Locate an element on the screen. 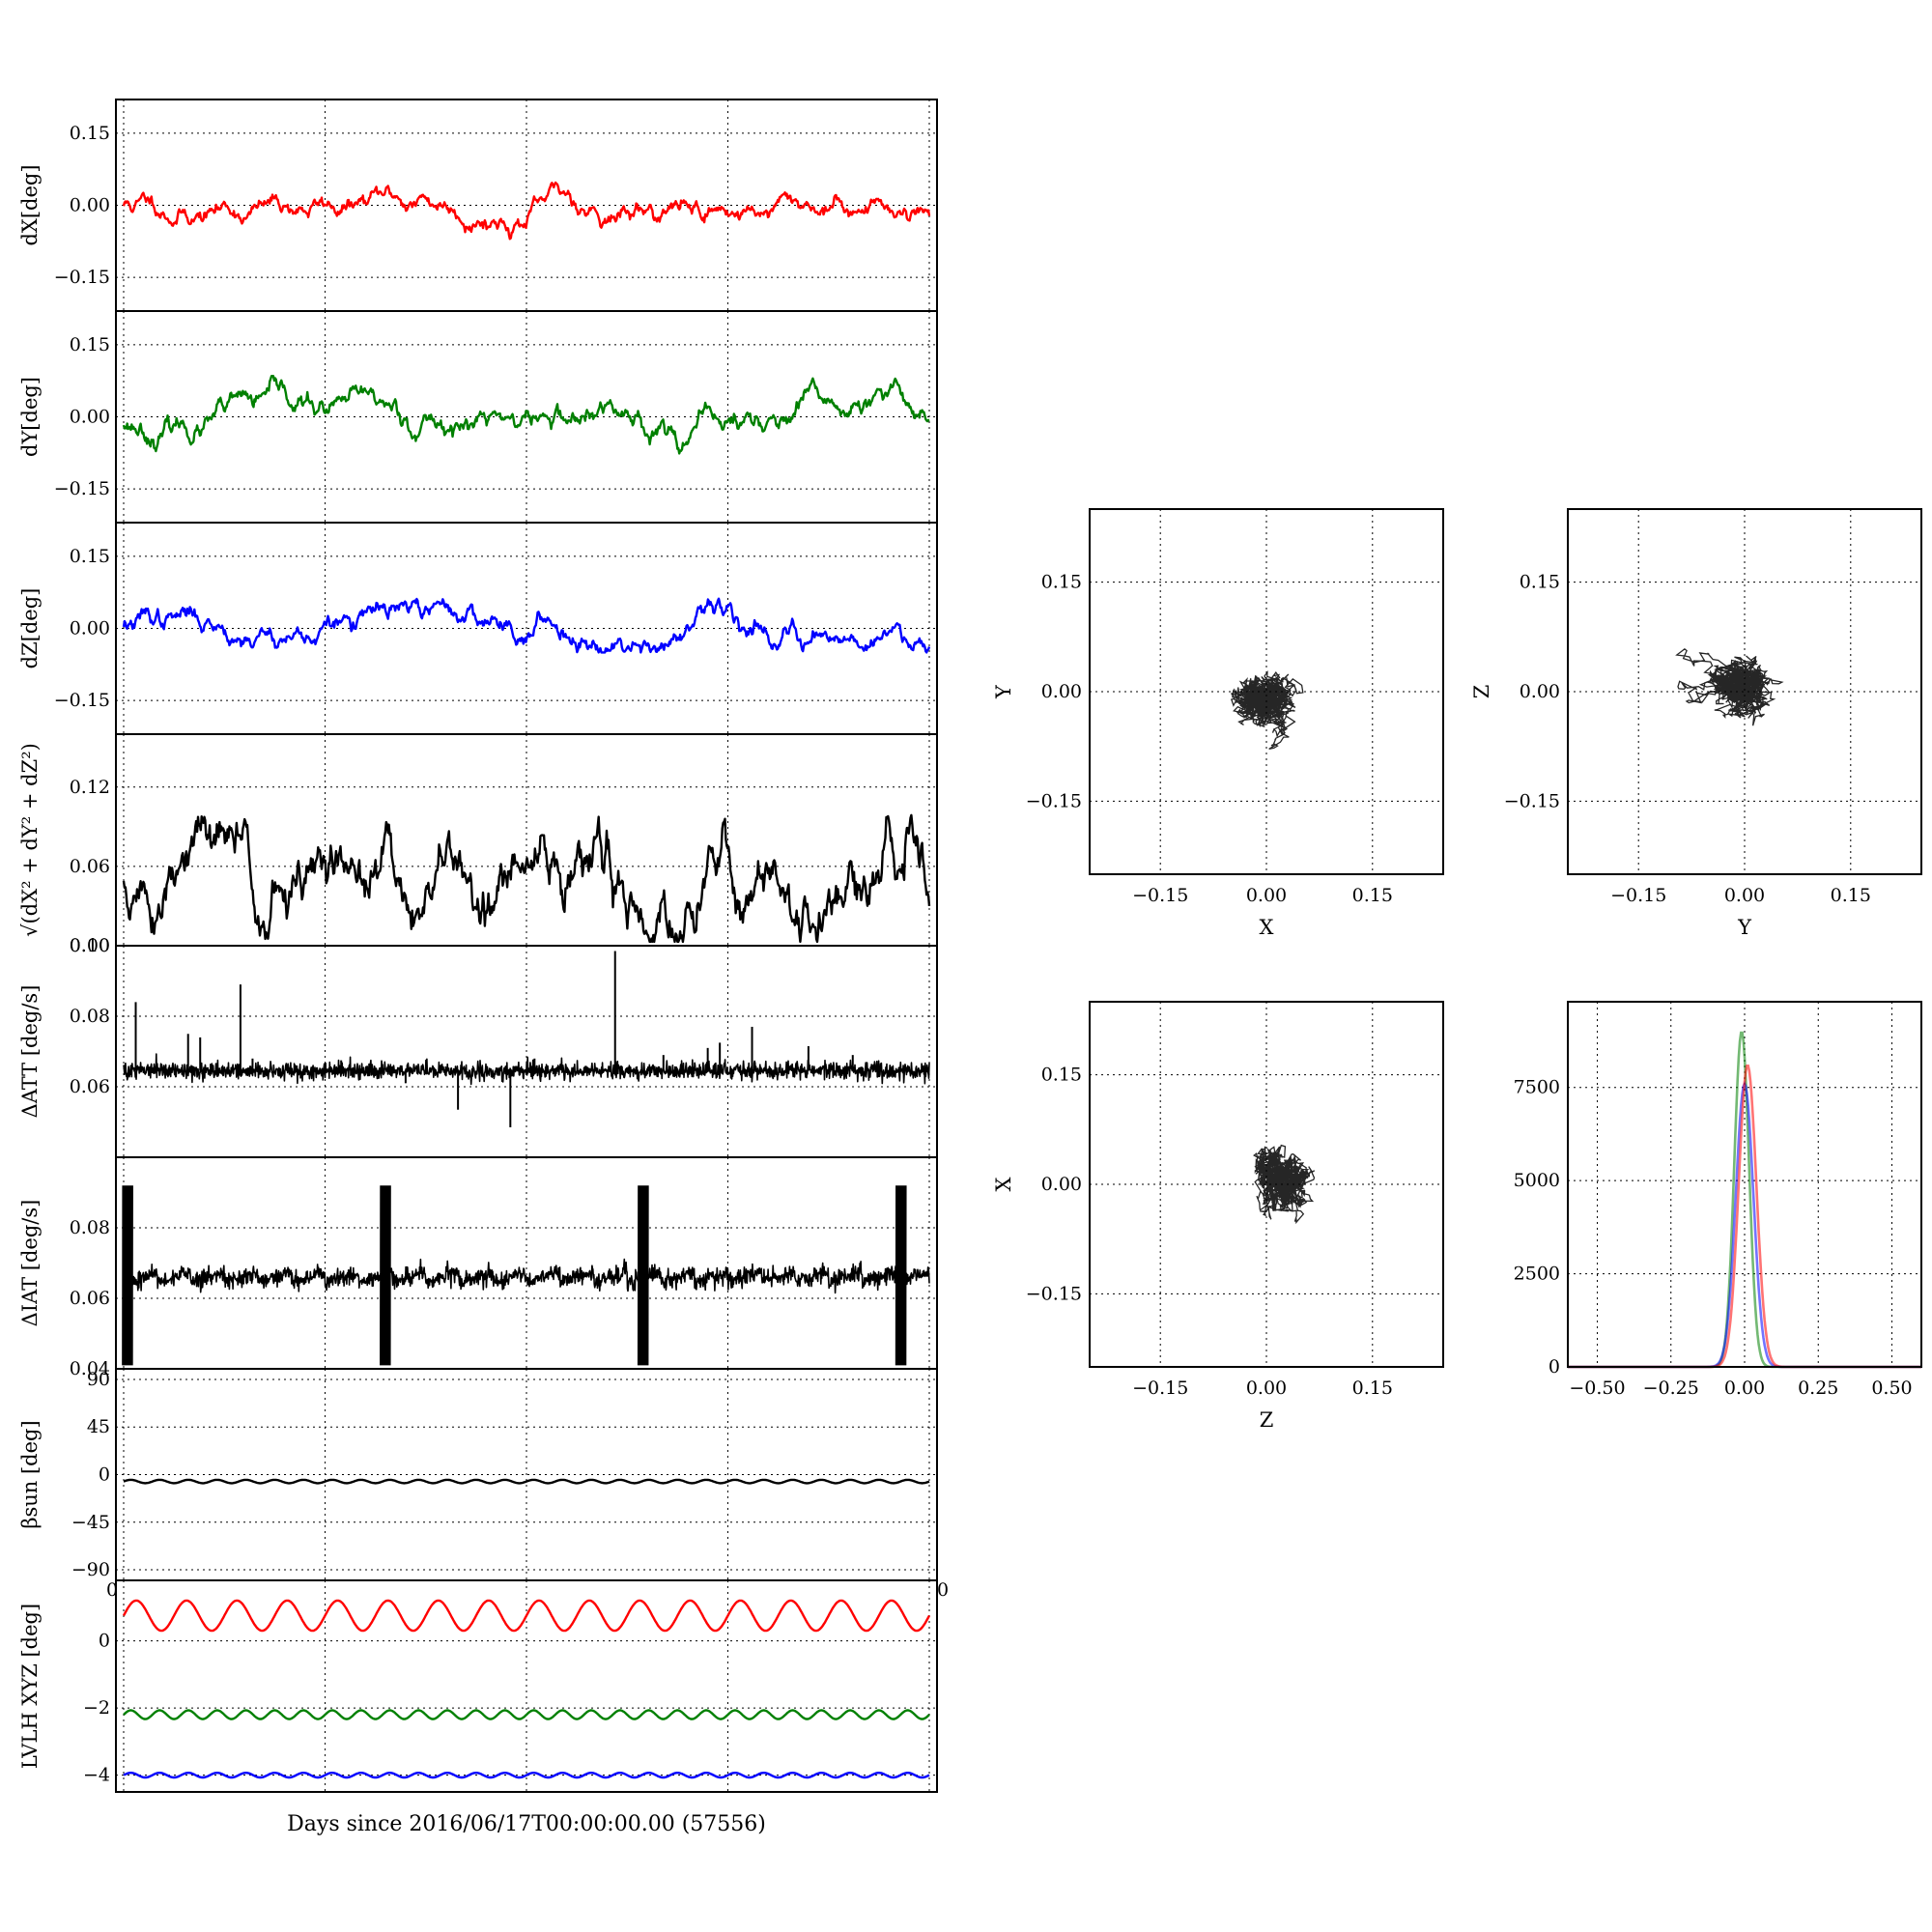 The height and width of the screenshot is (1932, 1932). panel-datt: 0.10 0.08 0.06 ΔATT [deg/s] is located at coordinates (478, 1046).